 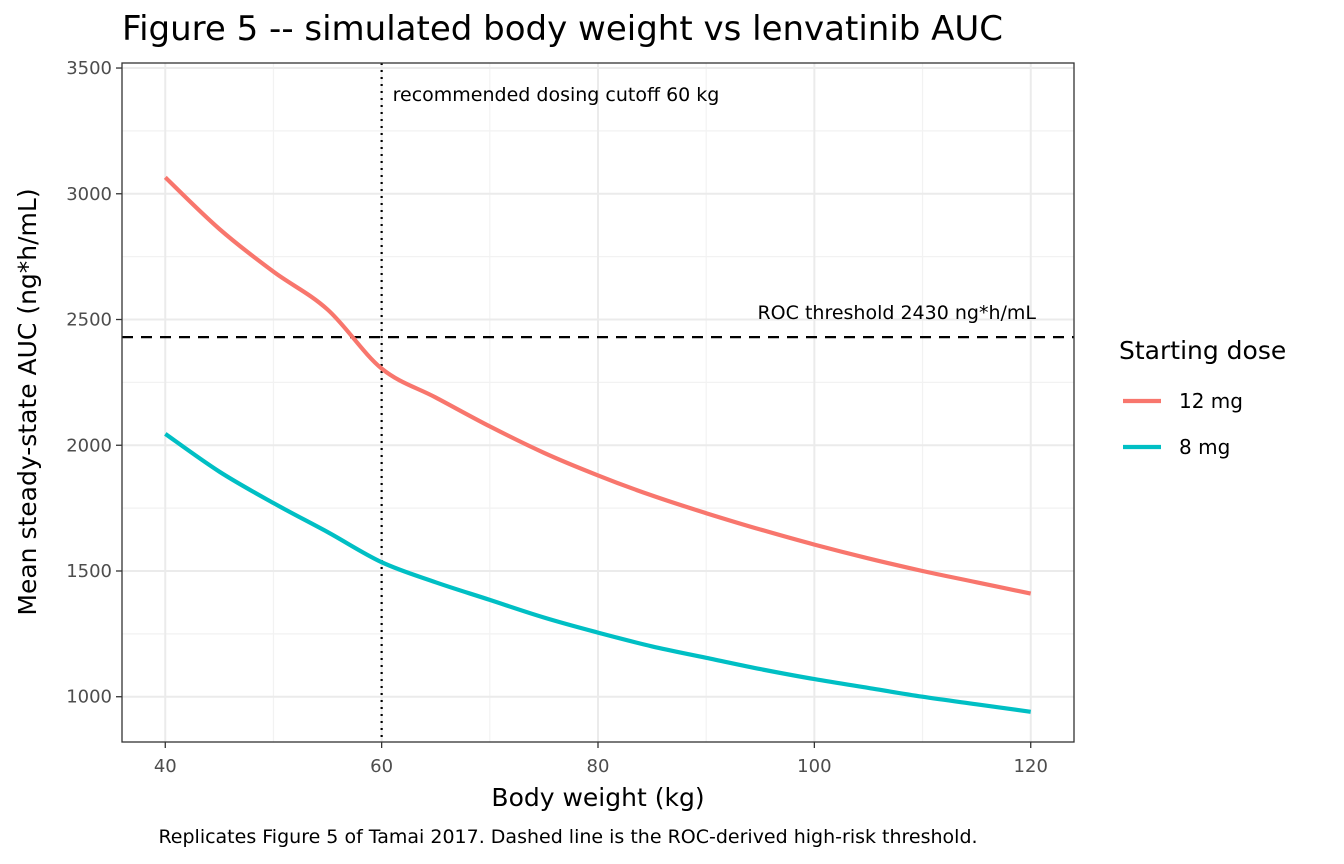 What do you see at coordinates (1031, 766) in the screenshot?
I see `x-tick-label: 120` at bounding box center [1031, 766].